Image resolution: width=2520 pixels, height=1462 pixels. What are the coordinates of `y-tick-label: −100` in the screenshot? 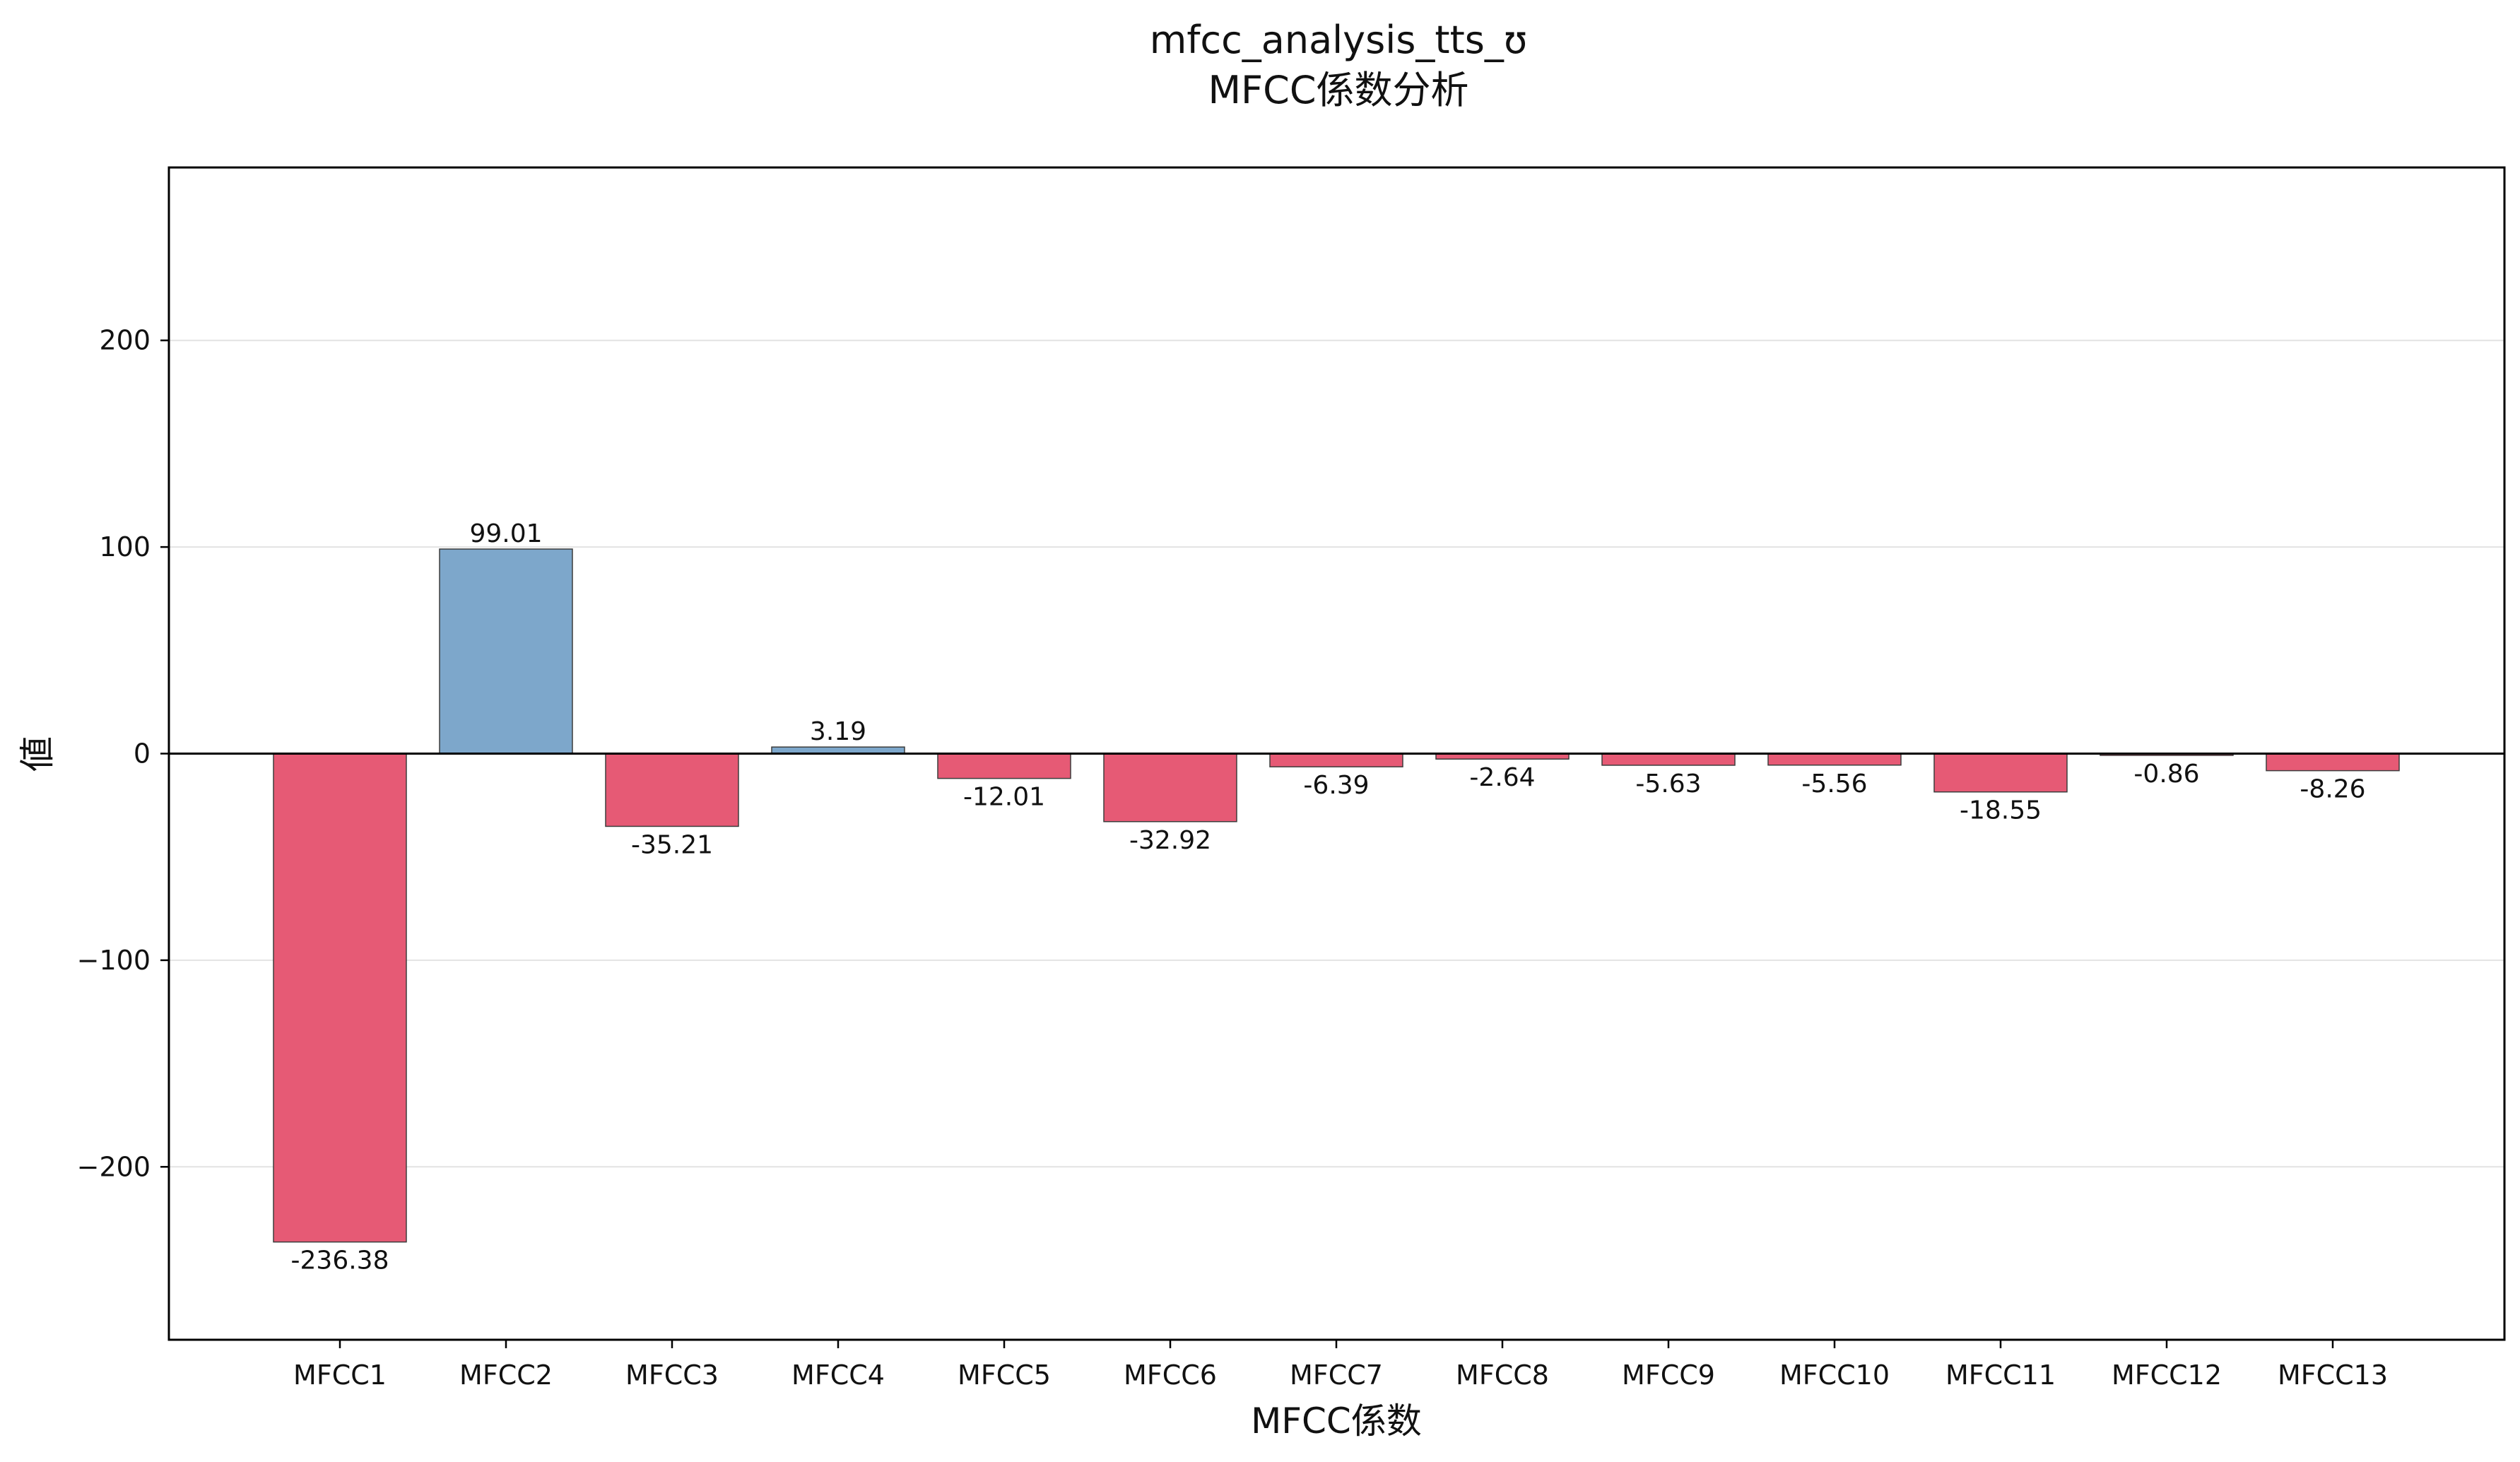 It's located at (114, 961).